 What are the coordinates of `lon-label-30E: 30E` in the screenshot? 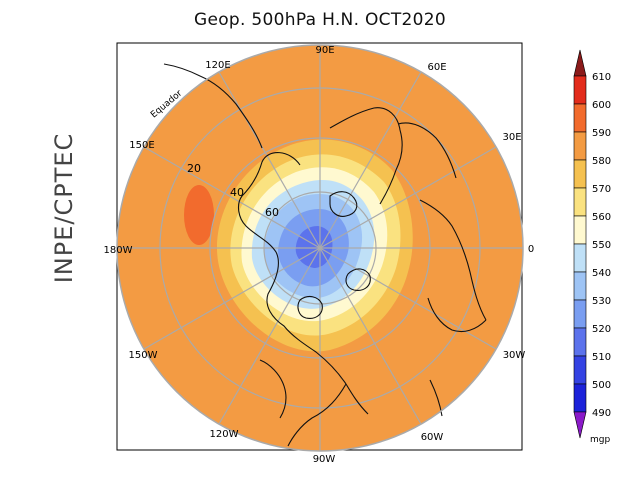 It's located at (511, 137).